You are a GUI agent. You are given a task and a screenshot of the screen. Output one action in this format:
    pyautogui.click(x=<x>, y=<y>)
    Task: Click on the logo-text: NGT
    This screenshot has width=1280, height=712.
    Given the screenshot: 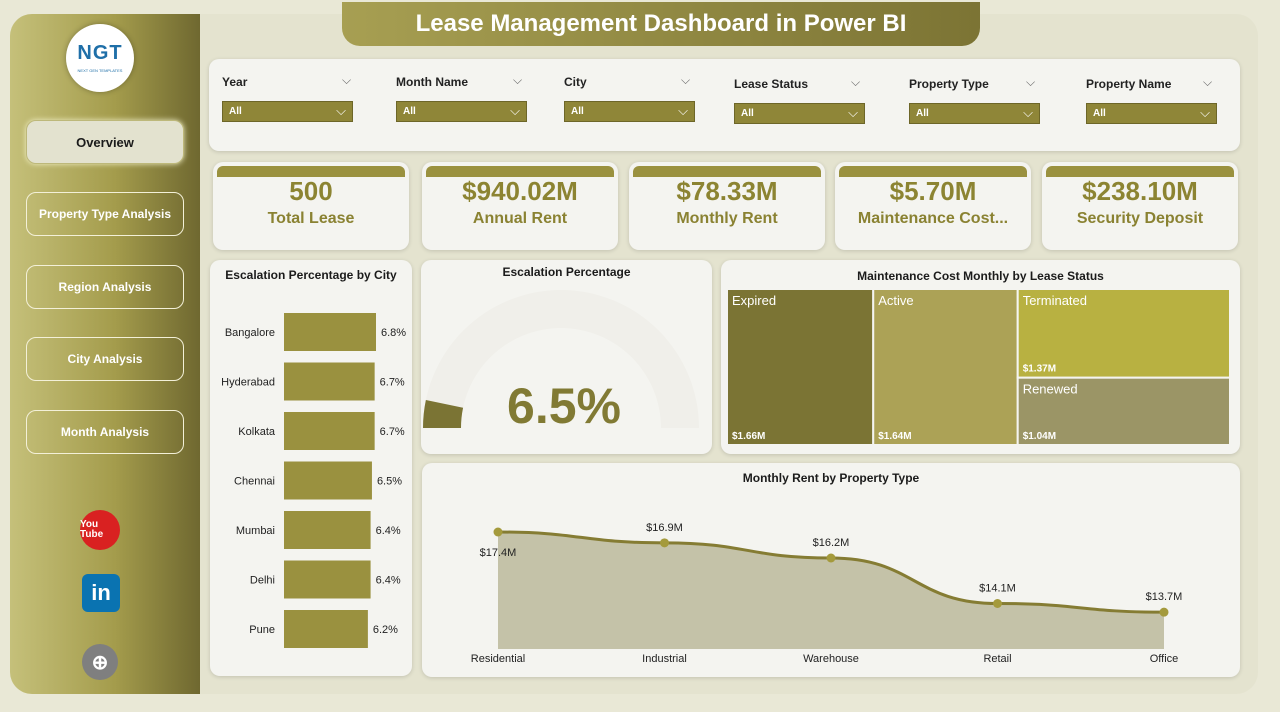 What is the action you would take?
    pyautogui.click(x=100, y=53)
    